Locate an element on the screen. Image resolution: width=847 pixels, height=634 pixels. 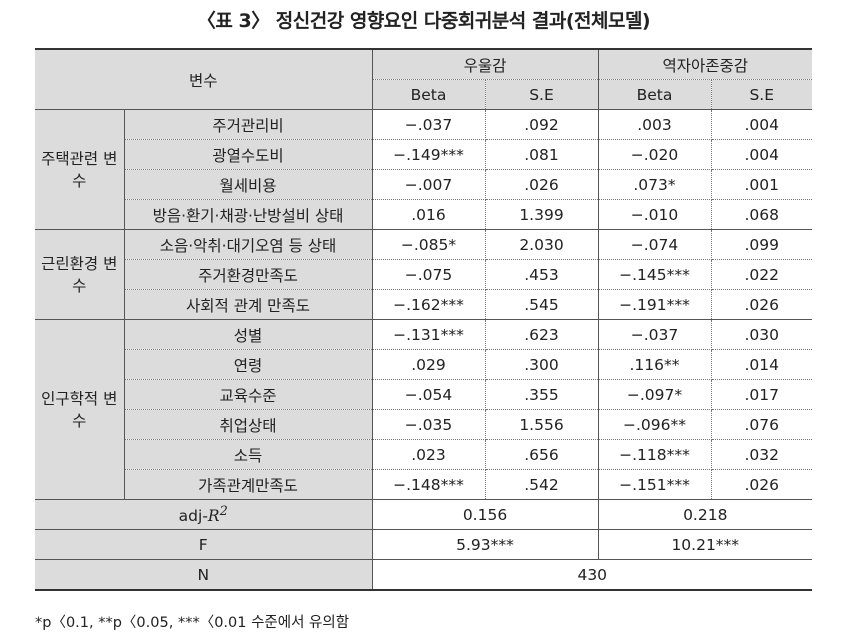
header-depression-se: S.E is located at coordinates (542, 94).